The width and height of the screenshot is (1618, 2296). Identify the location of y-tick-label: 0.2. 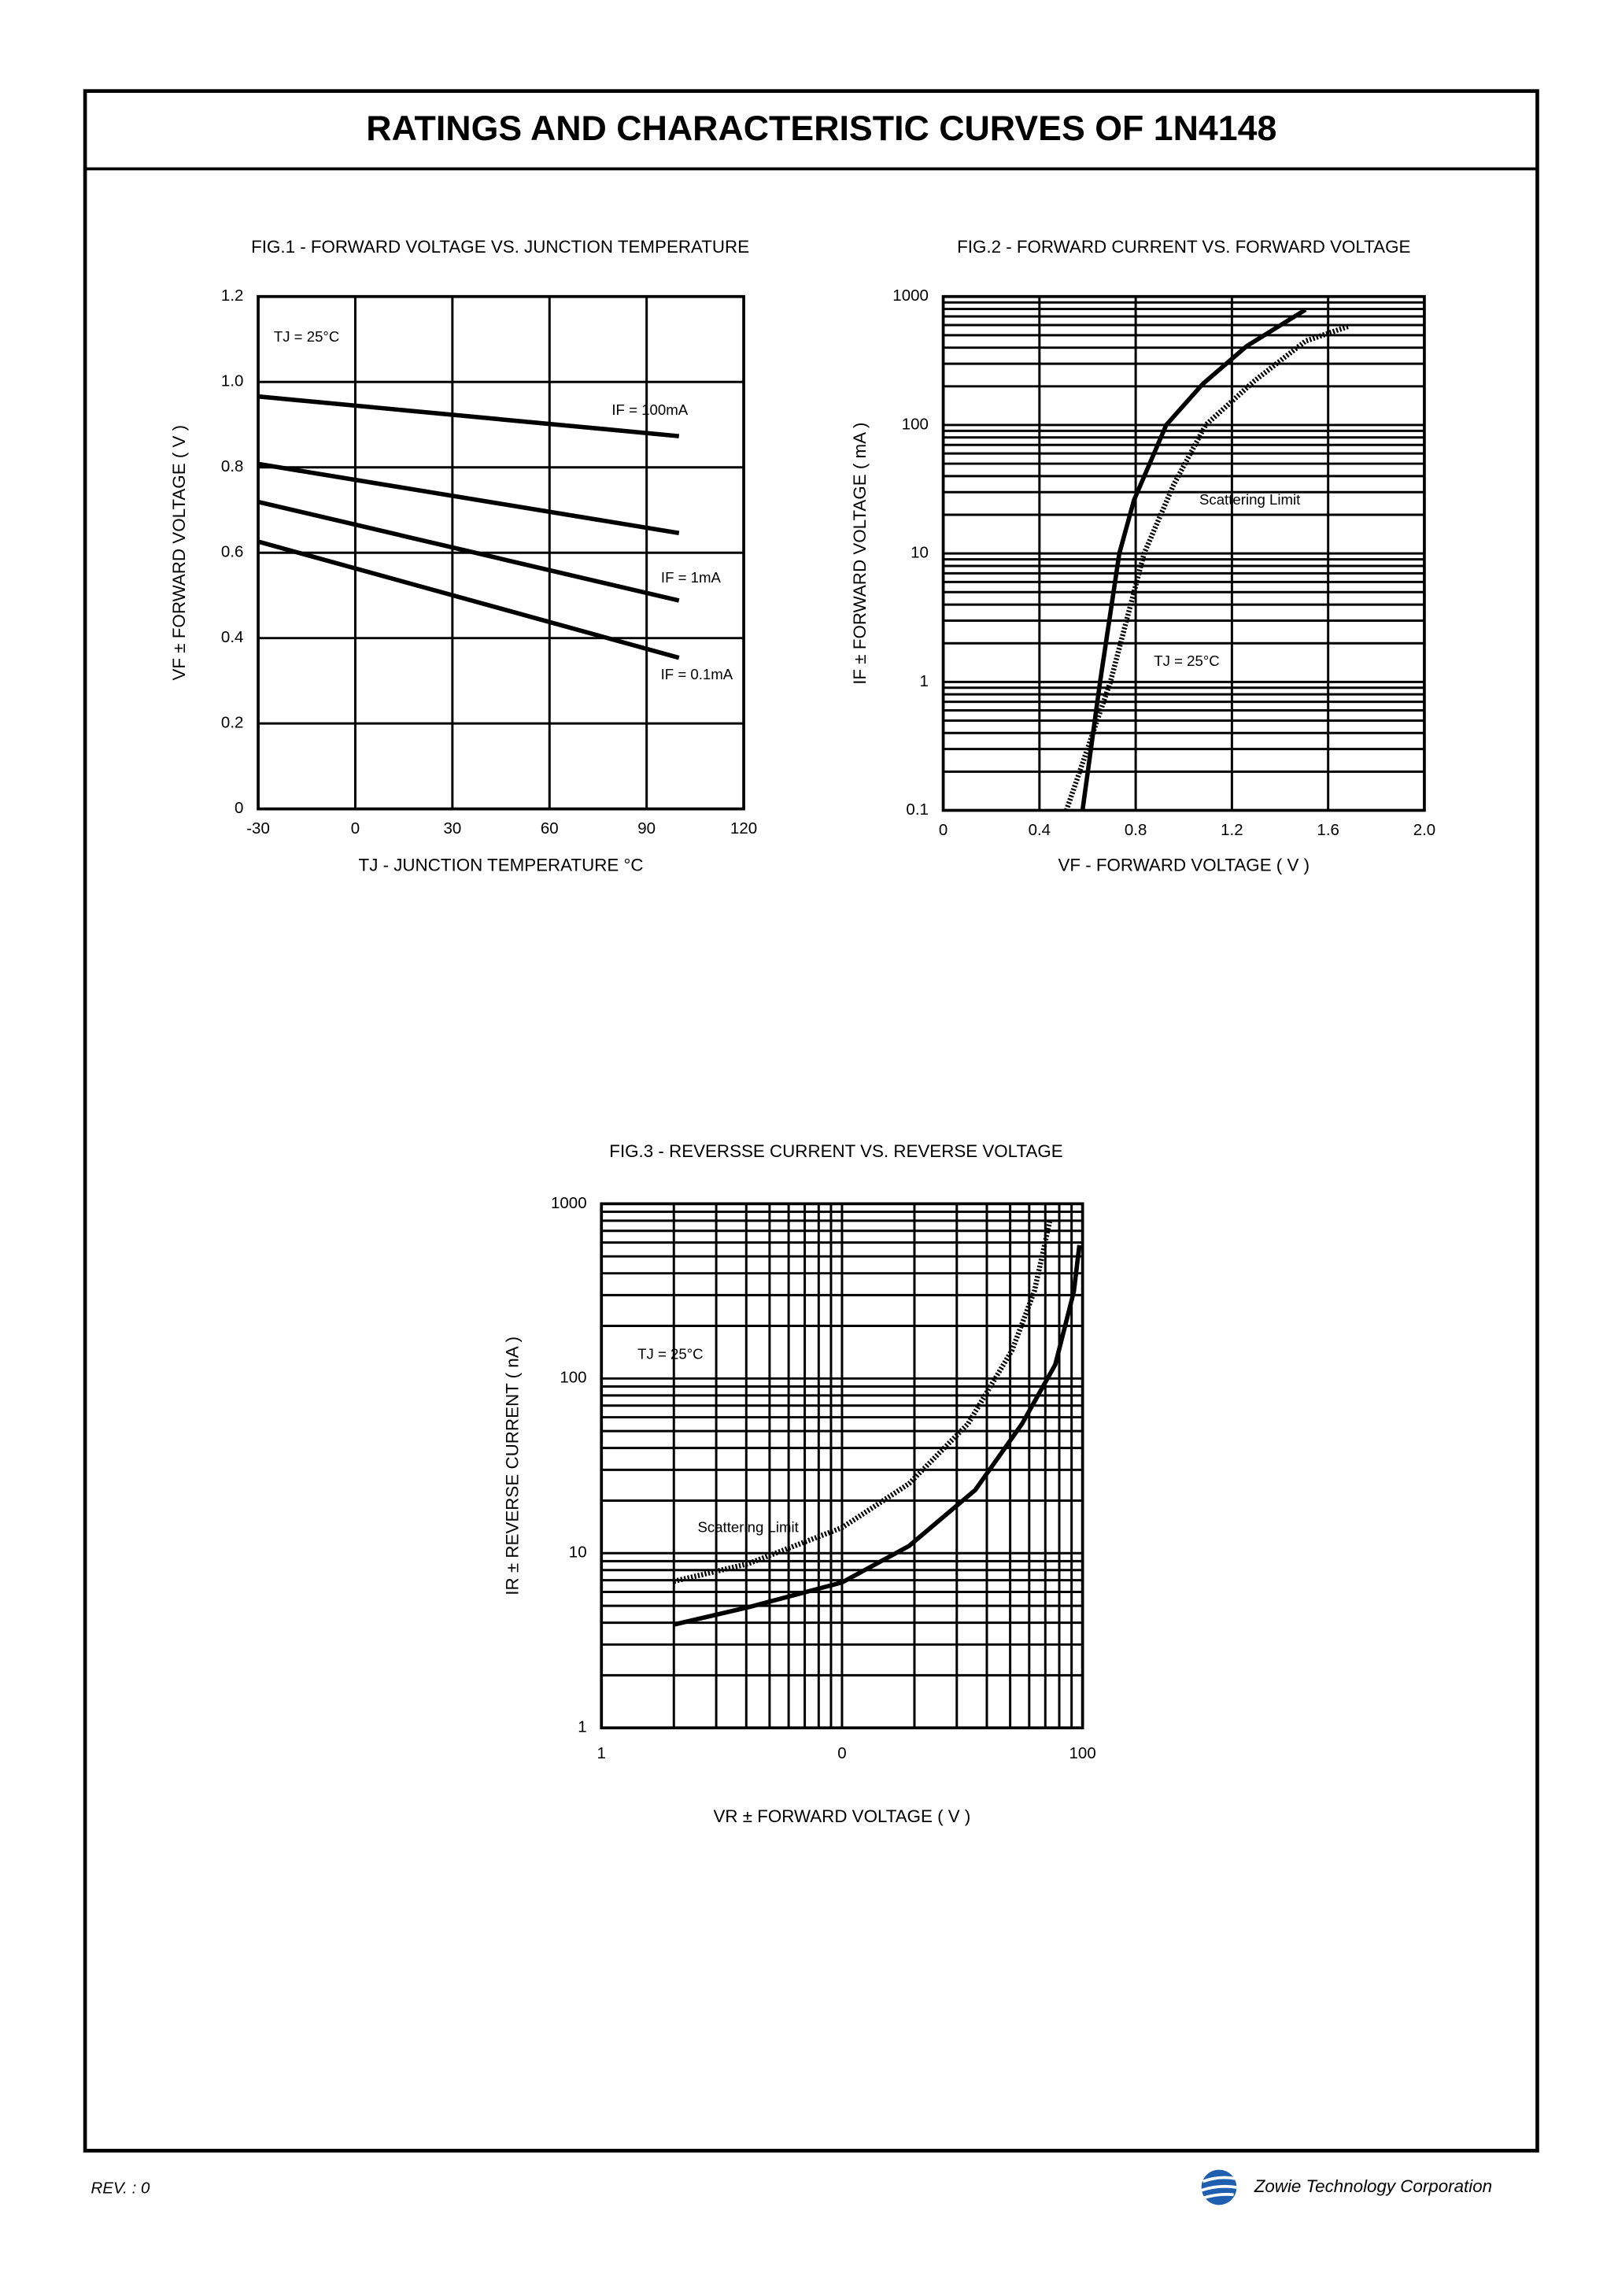
(232, 723).